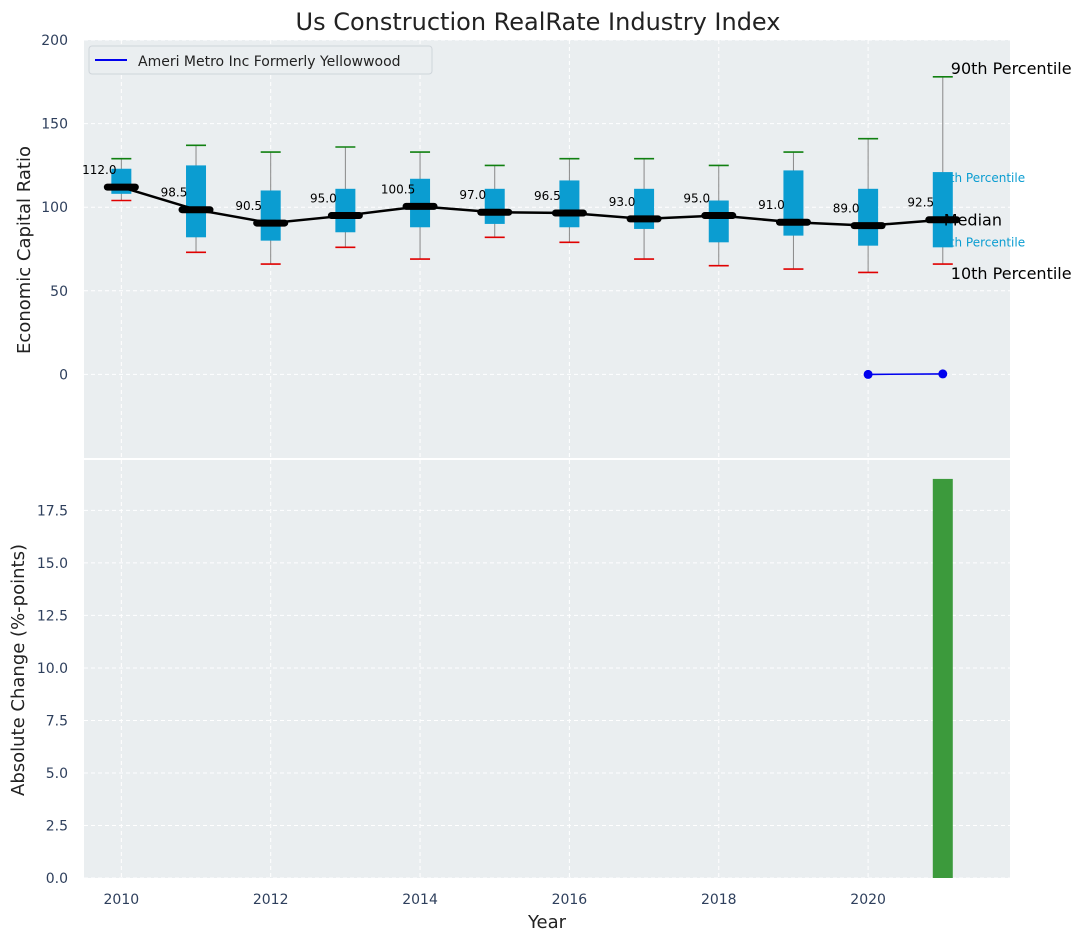  What do you see at coordinates (495, 900) in the screenshot?
I see `x-ticks: 2010 2012 2014 2016 2018 2020` at bounding box center [495, 900].